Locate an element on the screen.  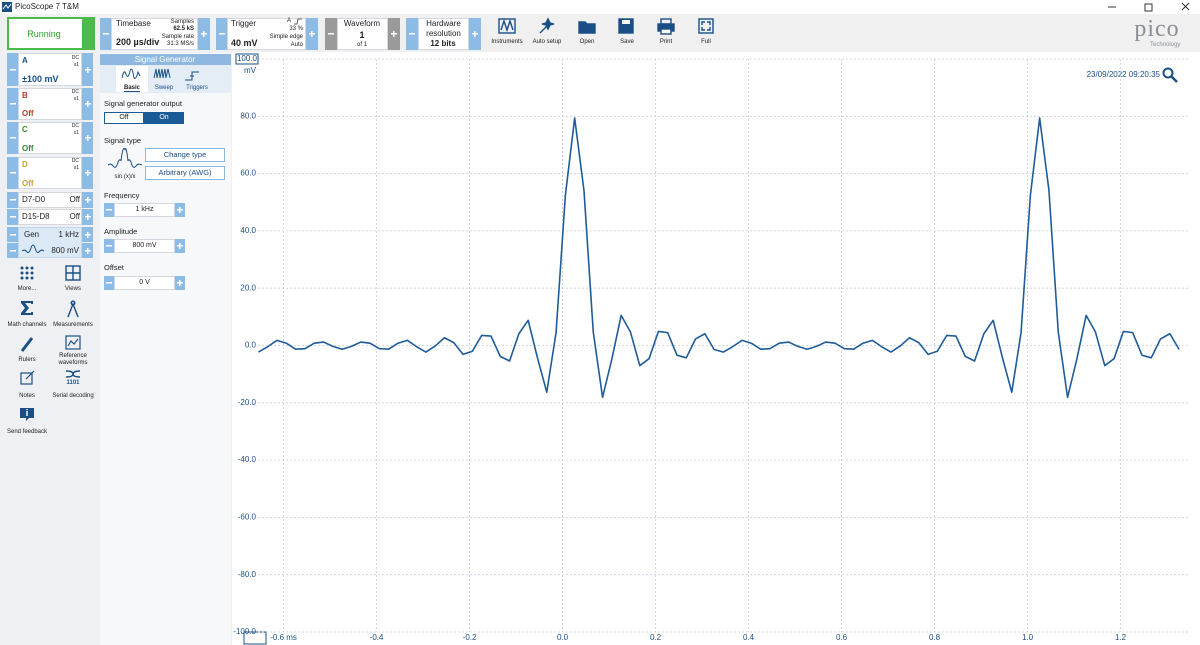
digital-state: Off is located at coordinates (74, 199).